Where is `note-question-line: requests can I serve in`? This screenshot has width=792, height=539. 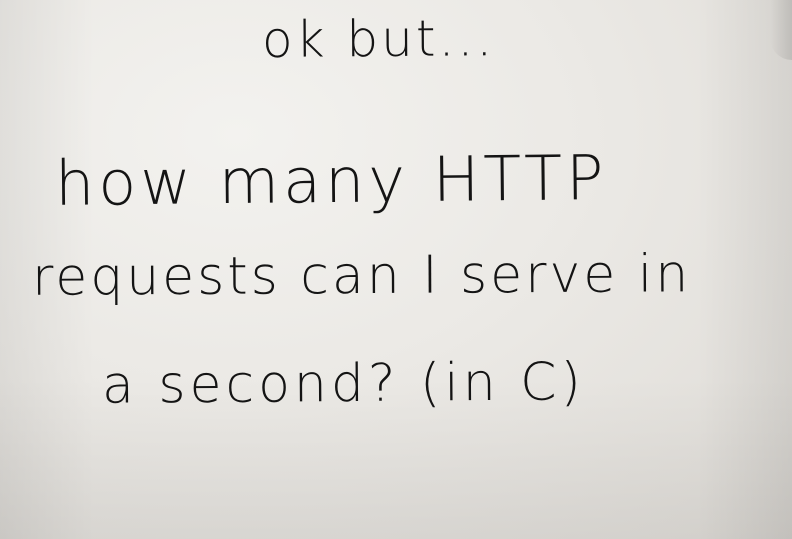
note-question-line: requests can I serve in is located at coordinates (361, 276).